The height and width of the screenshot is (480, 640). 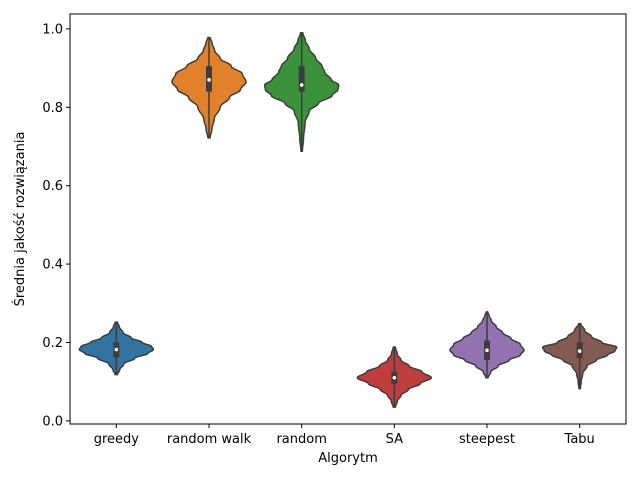 What do you see at coordinates (301, 79) in the screenshot?
I see `violin-iqr-box` at bounding box center [301, 79].